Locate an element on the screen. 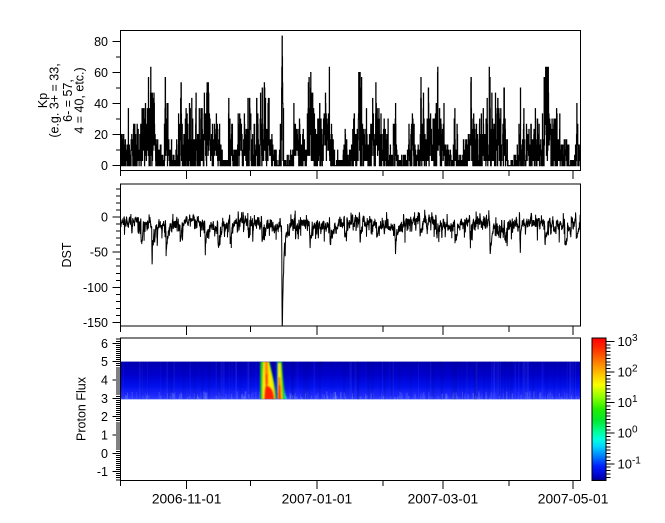 The image size is (665, 523). svg-text: -100 is located at coordinates (95, 288).